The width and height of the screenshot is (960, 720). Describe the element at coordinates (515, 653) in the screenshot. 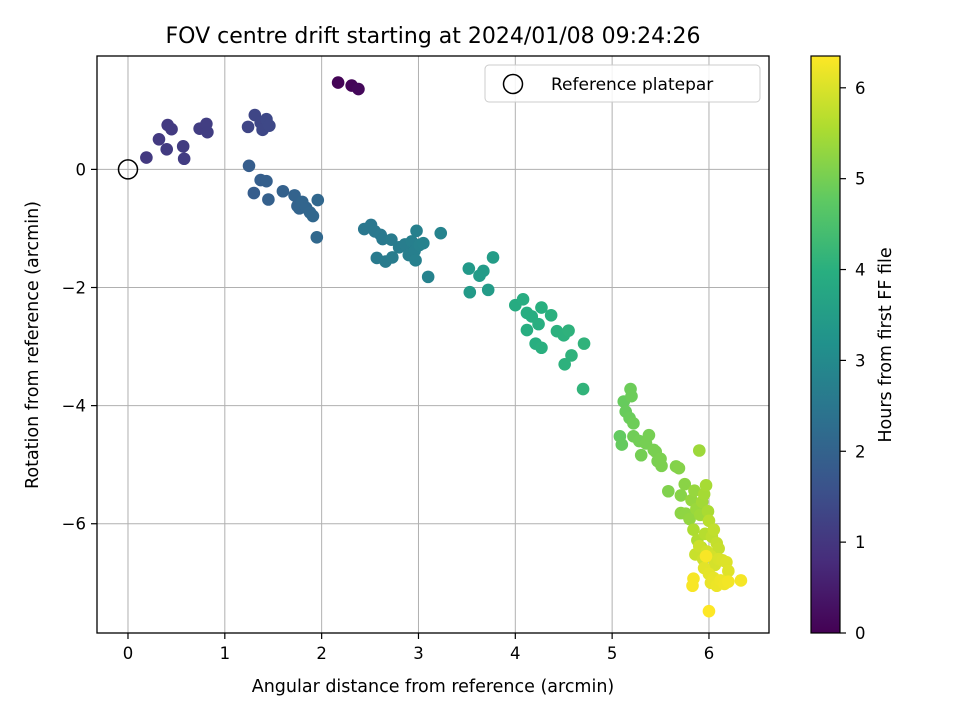

I see `x-tick-label: 4` at that location.